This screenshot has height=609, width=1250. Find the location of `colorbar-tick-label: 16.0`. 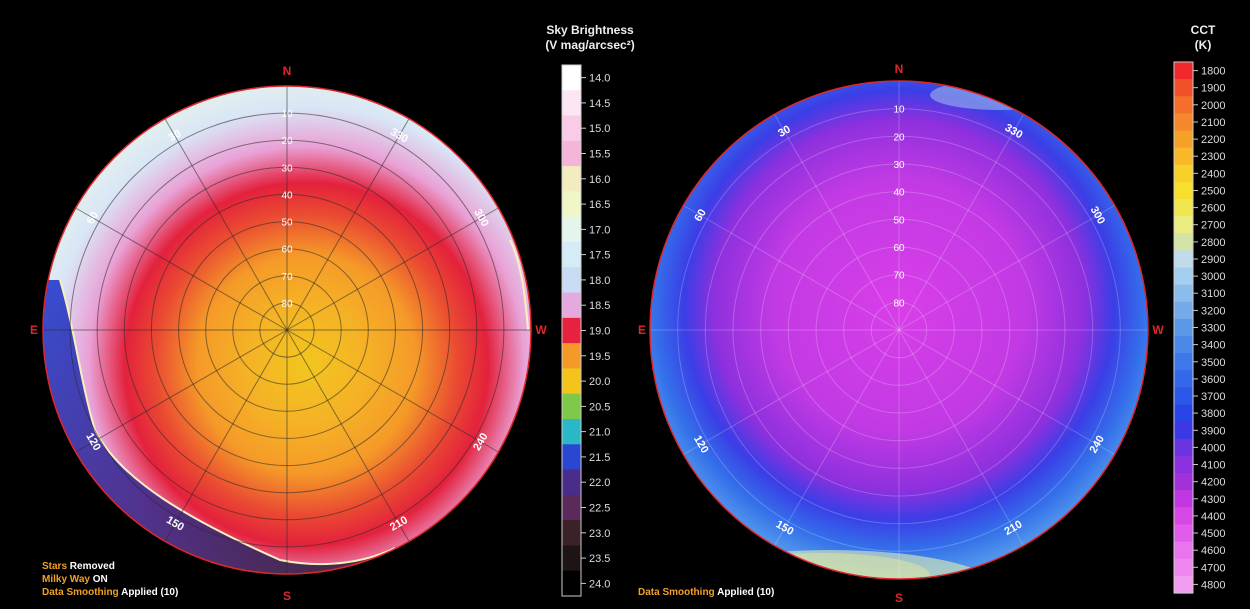

colorbar-tick-label: 16.0 is located at coordinates (599, 180).